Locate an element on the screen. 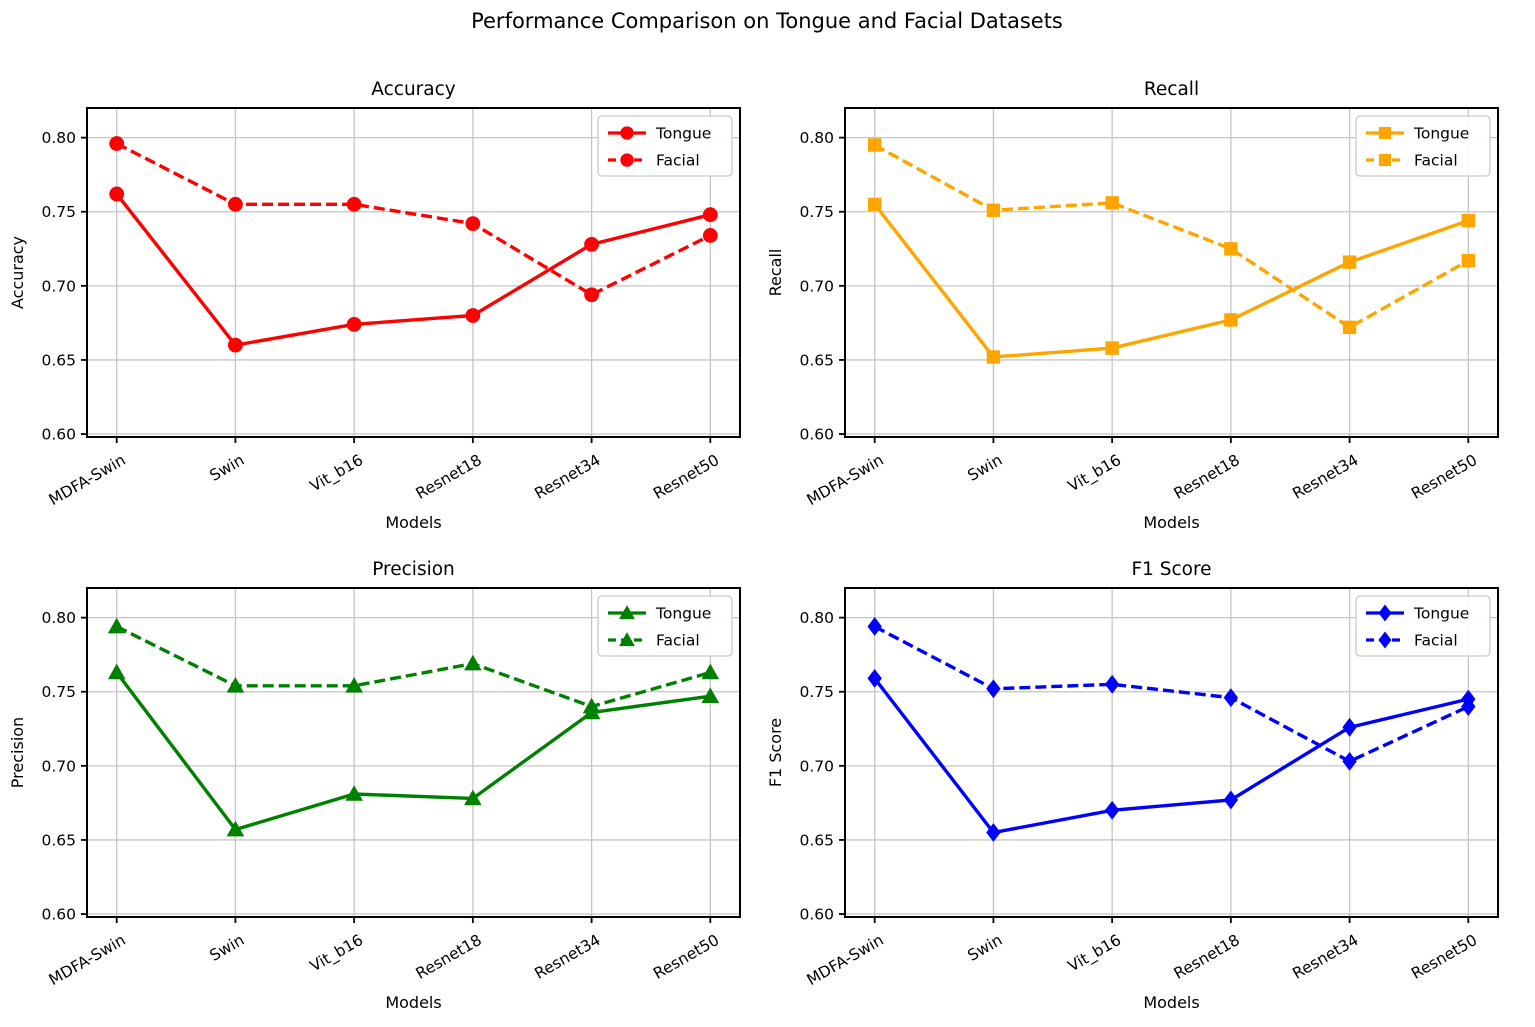 This screenshot has height=1027, width=1535. y-axis-label: Recall is located at coordinates (775, 273).